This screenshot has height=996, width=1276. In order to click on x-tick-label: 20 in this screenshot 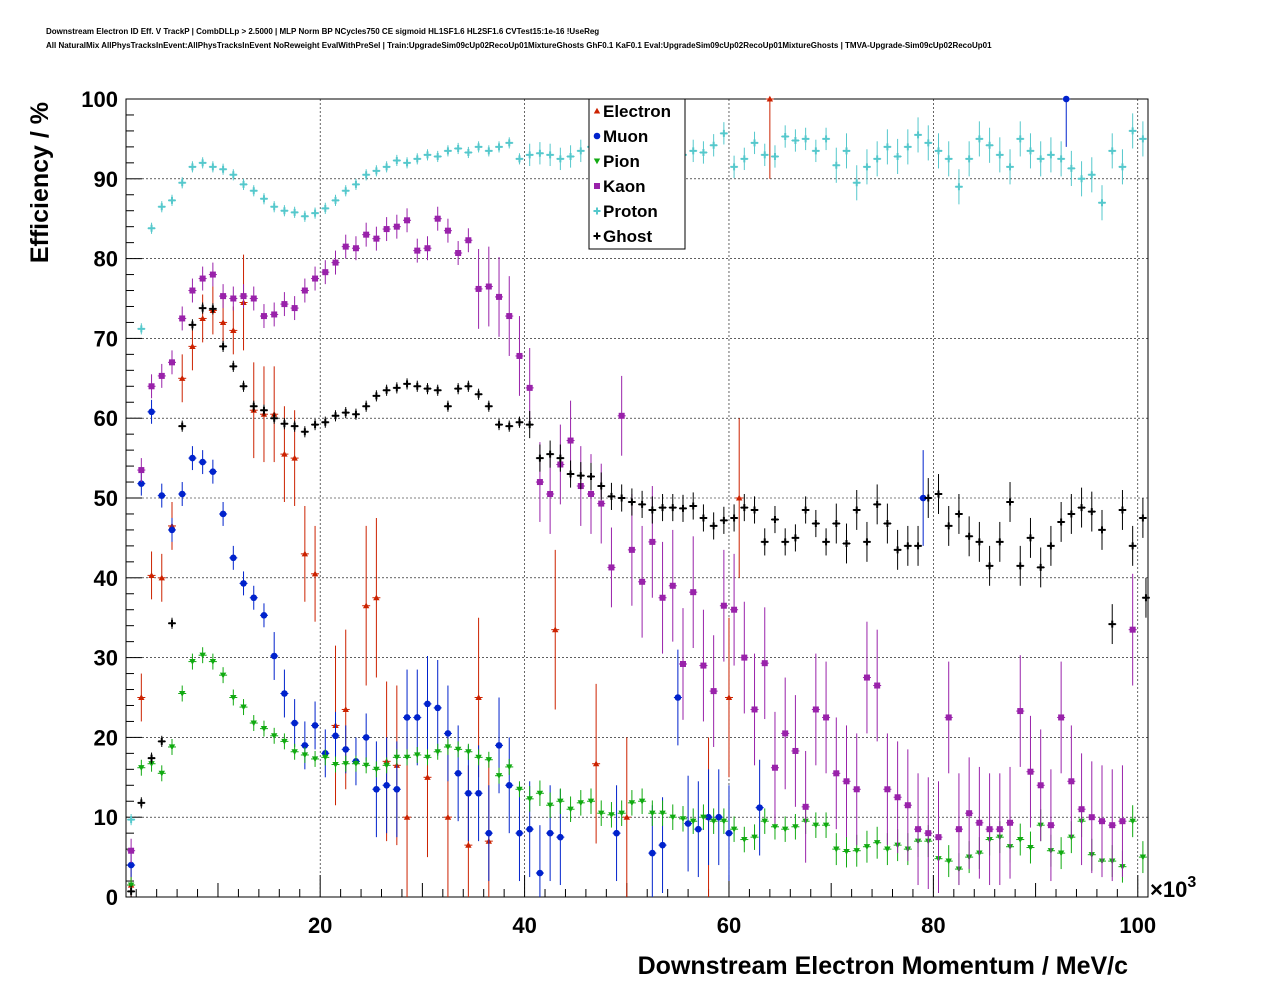, I will do `click(320, 925)`.